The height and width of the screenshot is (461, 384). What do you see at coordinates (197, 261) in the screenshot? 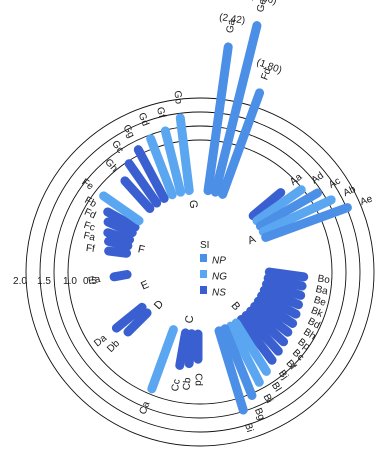
I see `group-labels: A B C DE F G` at bounding box center [197, 261].